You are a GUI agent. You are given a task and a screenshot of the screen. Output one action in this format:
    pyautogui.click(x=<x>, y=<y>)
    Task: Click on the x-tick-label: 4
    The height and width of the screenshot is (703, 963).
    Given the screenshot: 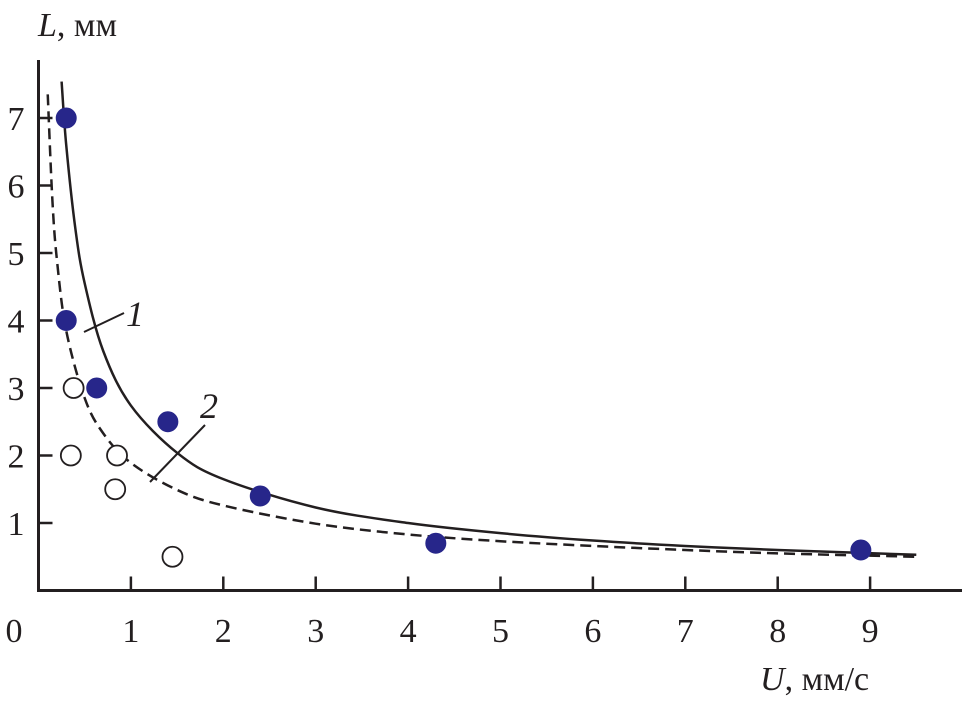 What is the action you would take?
    pyautogui.click(x=408, y=631)
    